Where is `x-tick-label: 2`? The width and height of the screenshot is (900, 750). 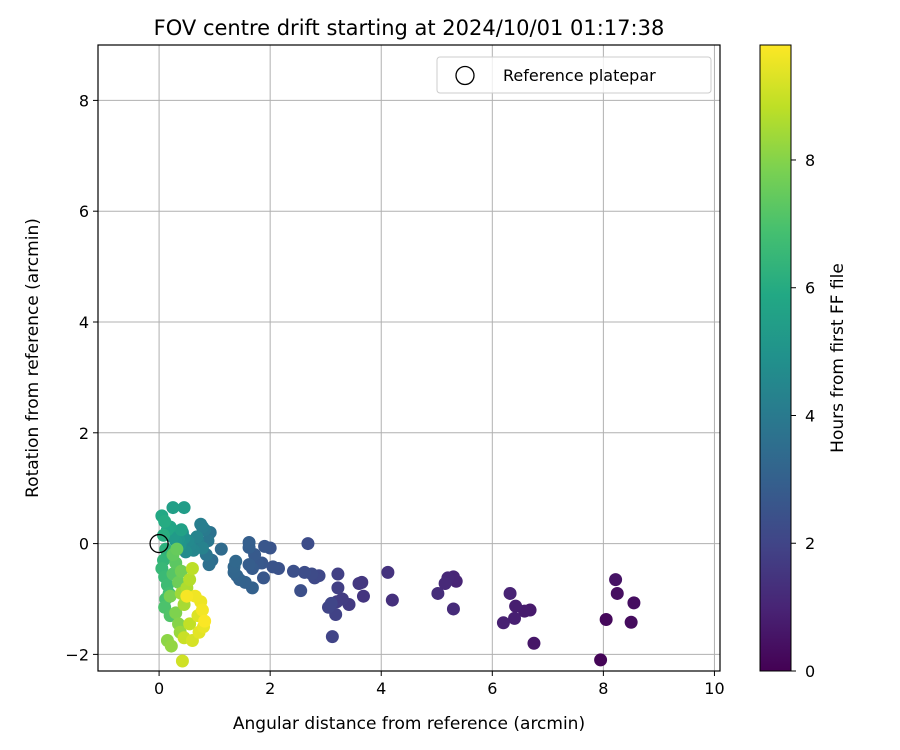 x-tick-label: 2 is located at coordinates (270, 688).